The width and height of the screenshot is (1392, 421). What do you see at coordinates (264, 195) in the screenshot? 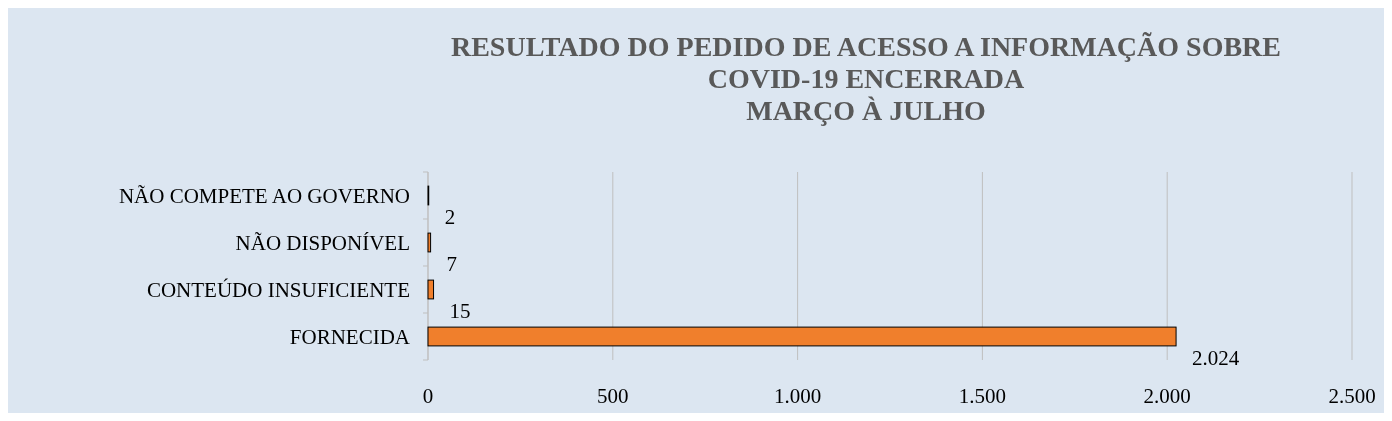
I see `y-tick-label: NÃO COMPETE AO GOVERNO` at bounding box center [264, 195].